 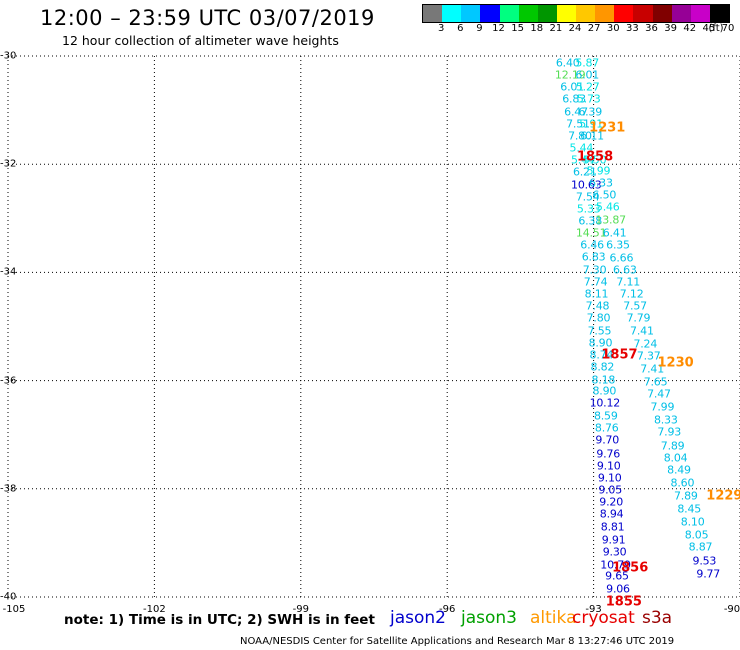 What do you see at coordinates (575, 28) in the screenshot?
I see `color-scale-label: 24` at bounding box center [575, 28].